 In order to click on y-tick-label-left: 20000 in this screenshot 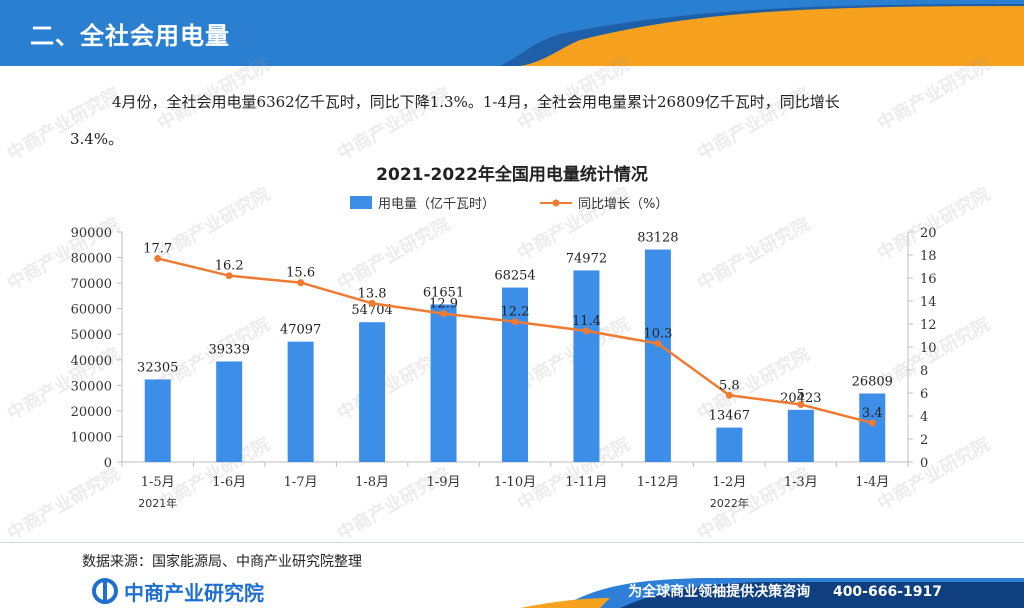, I will do `click(91, 412)`.